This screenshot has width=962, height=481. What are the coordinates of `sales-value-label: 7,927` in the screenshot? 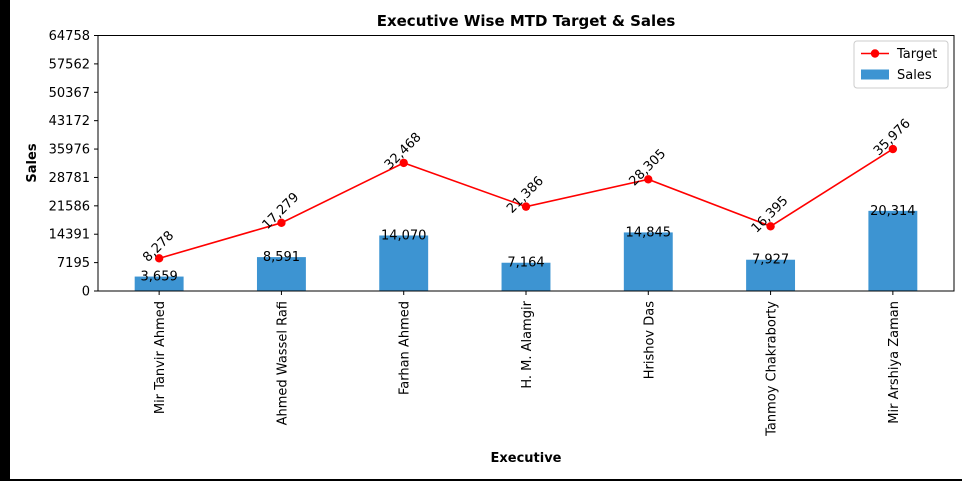 It's located at (770, 260).